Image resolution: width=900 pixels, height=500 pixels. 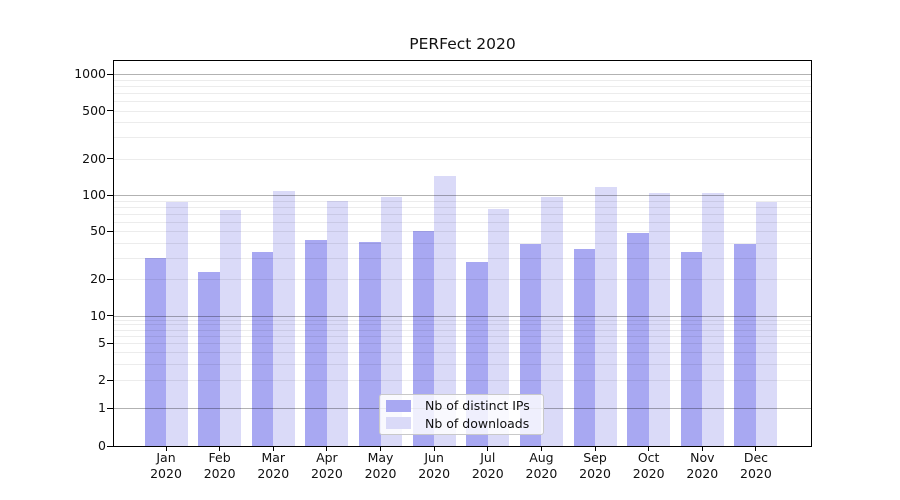 What do you see at coordinates (756, 465) in the screenshot?
I see `x-tick-label: Dec 2020` at bounding box center [756, 465].